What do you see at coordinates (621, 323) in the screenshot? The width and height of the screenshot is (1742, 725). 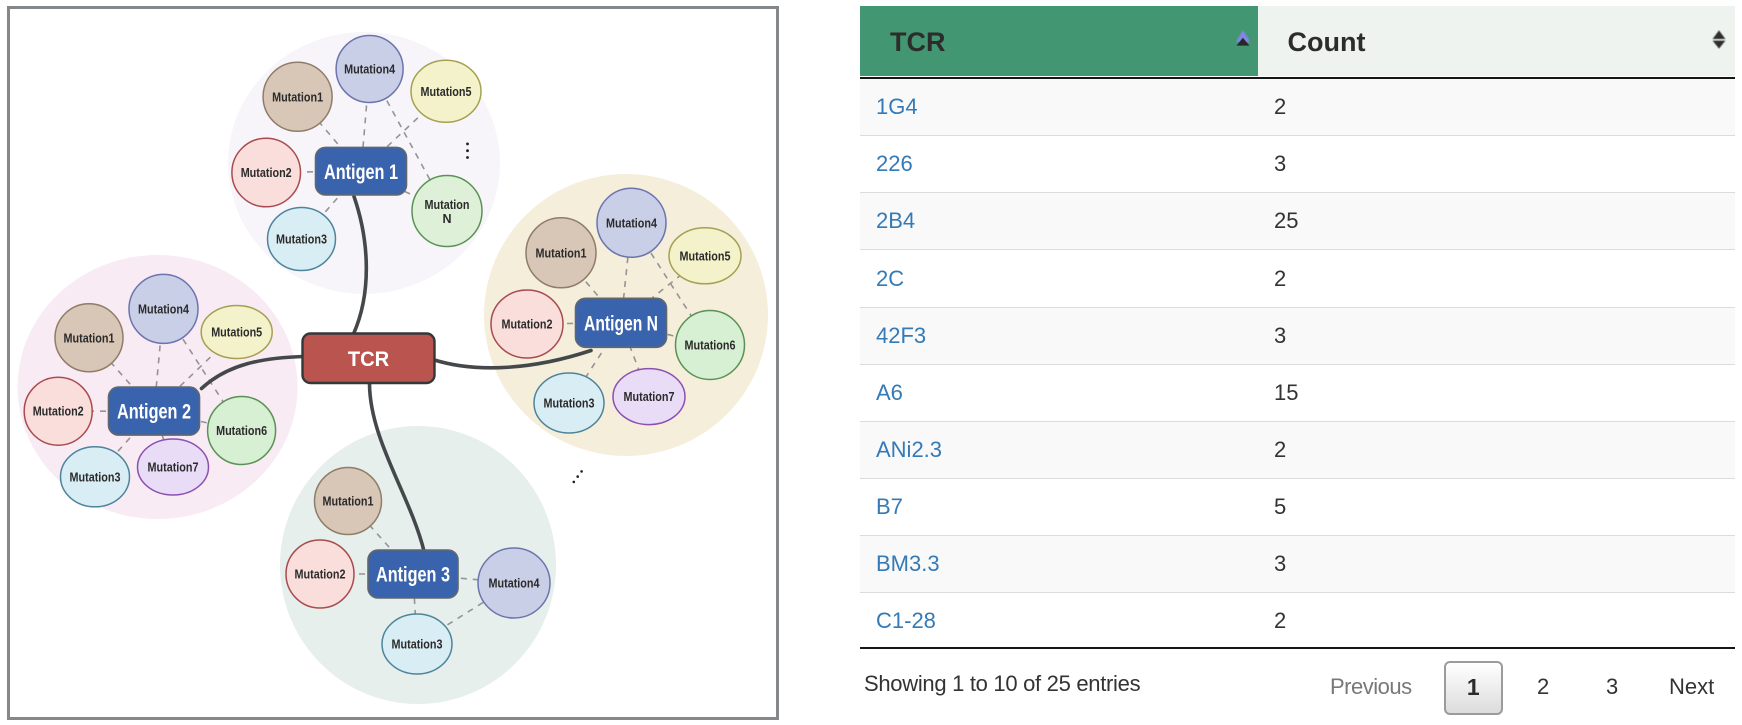 I see `svg-text: Antigen N` at bounding box center [621, 323].